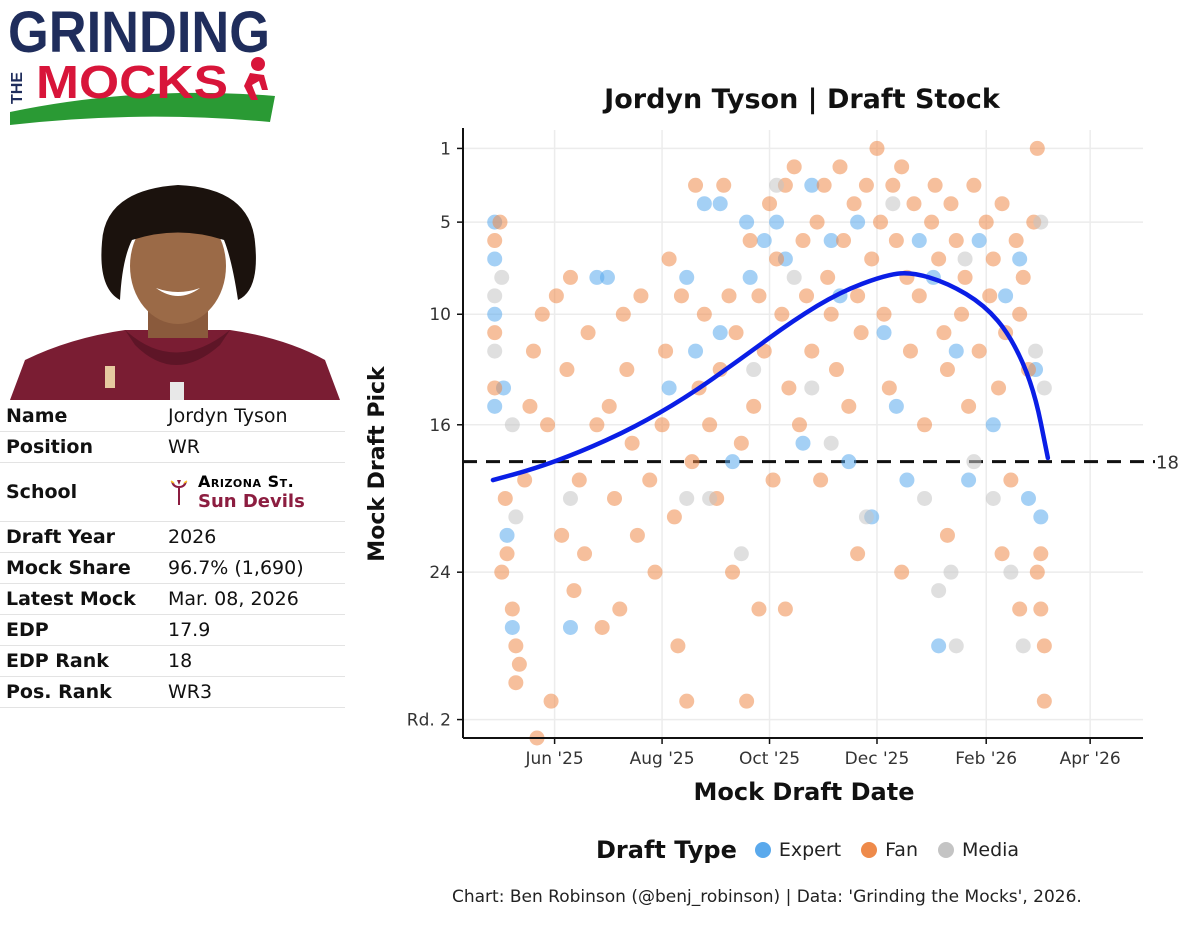  Describe the element at coordinates (810, 850) in the screenshot. I see `legend-label-expert: Expert` at that location.